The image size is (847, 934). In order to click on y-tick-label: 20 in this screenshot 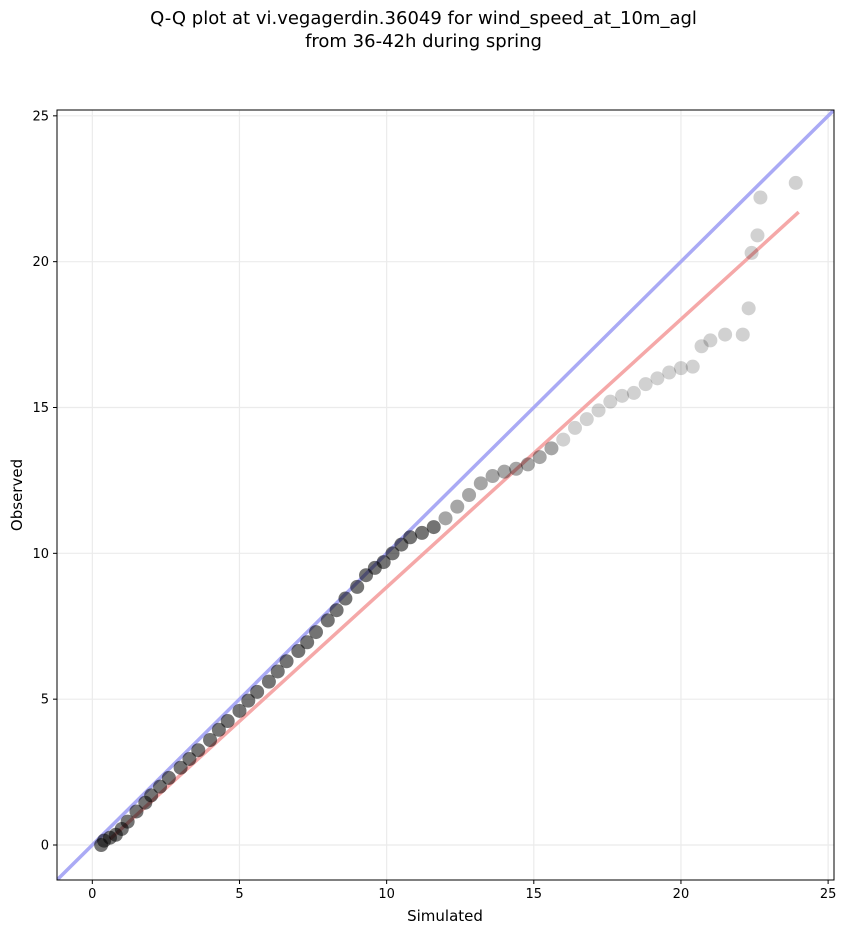, I will do `click(40, 262)`.